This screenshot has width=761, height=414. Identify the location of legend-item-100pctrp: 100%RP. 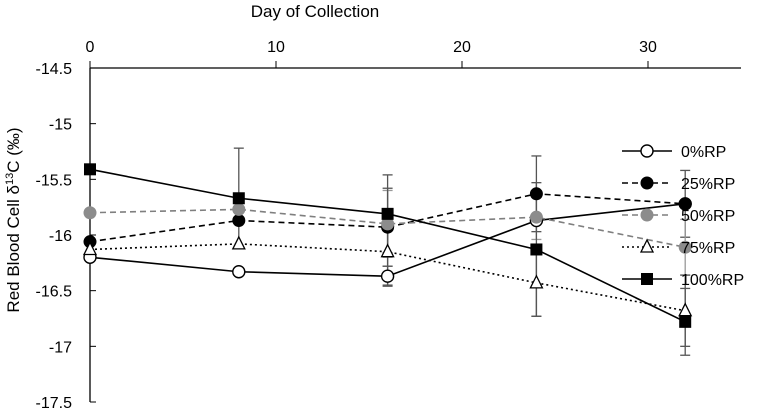
(683, 280).